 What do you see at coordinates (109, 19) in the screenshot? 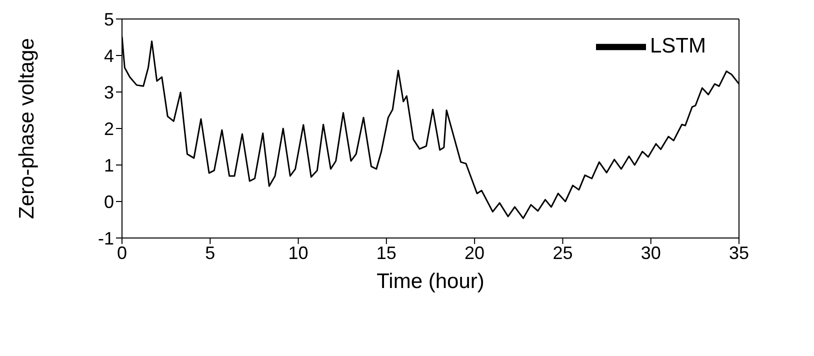
I see `y-tick-label: 5` at bounding box center [109, 19].